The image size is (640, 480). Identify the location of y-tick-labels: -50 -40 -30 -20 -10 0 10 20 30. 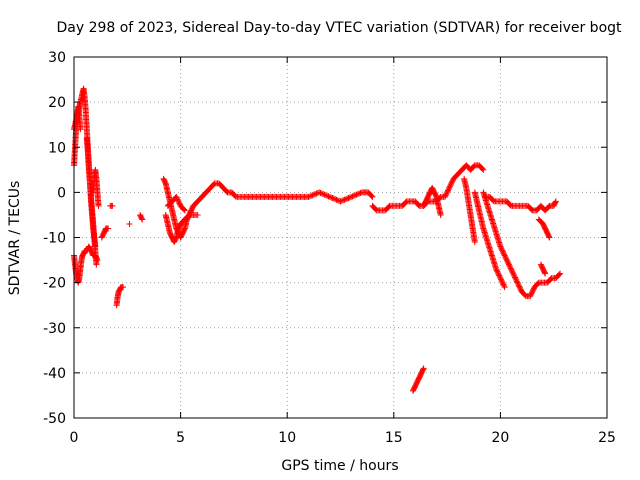
(54, 238).